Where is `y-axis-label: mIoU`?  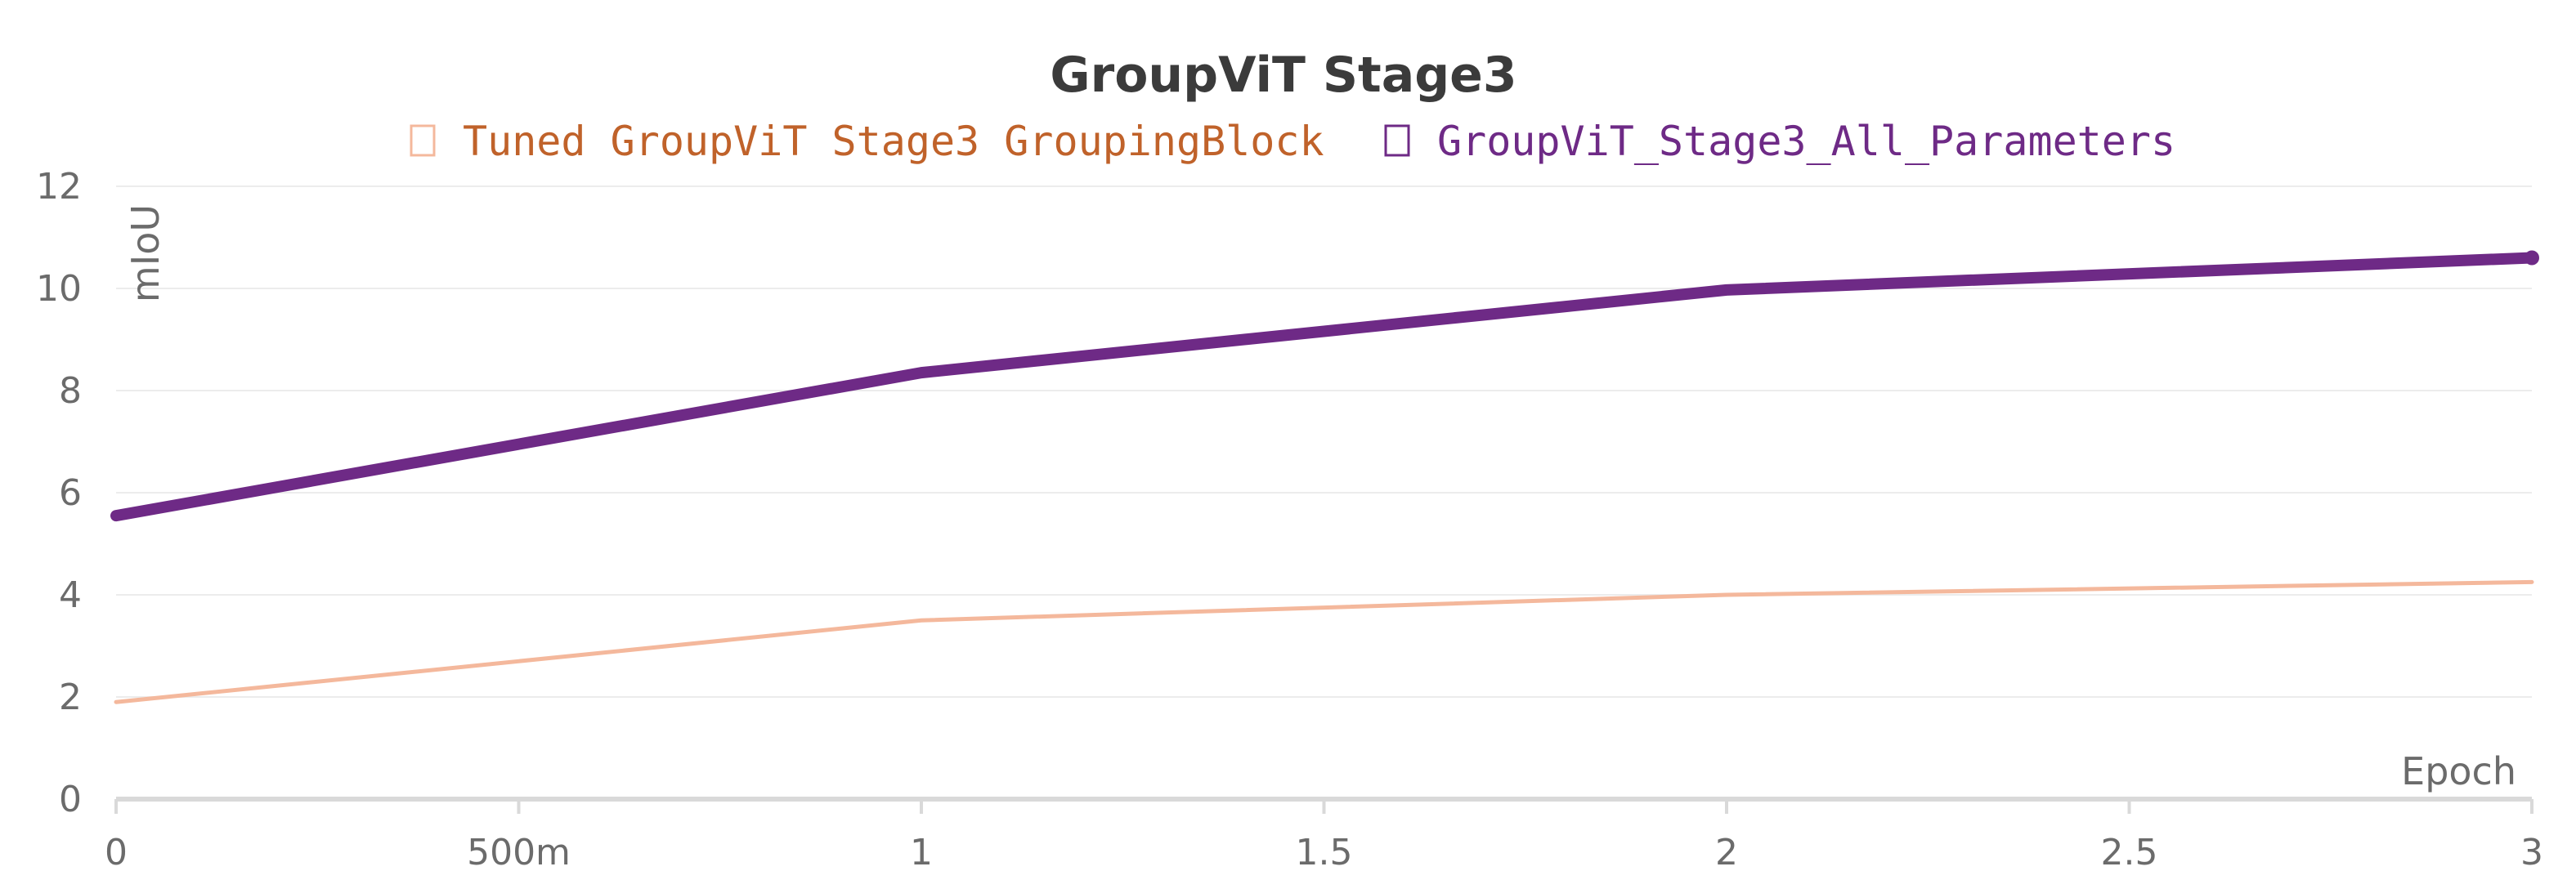
y-axis-label: mIoU is located at coordinates (145, 253).